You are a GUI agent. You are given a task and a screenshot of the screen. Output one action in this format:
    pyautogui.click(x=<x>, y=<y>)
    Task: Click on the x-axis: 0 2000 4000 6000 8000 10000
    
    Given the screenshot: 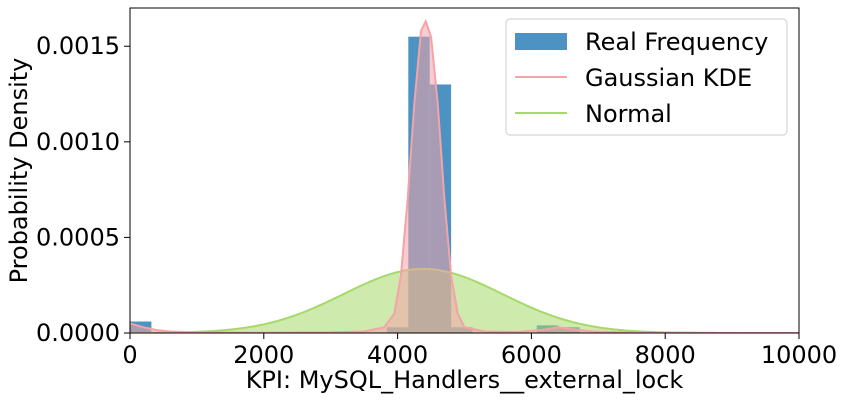 What is the action you would take?
    pyautogui.click(x=479, y=351)
    